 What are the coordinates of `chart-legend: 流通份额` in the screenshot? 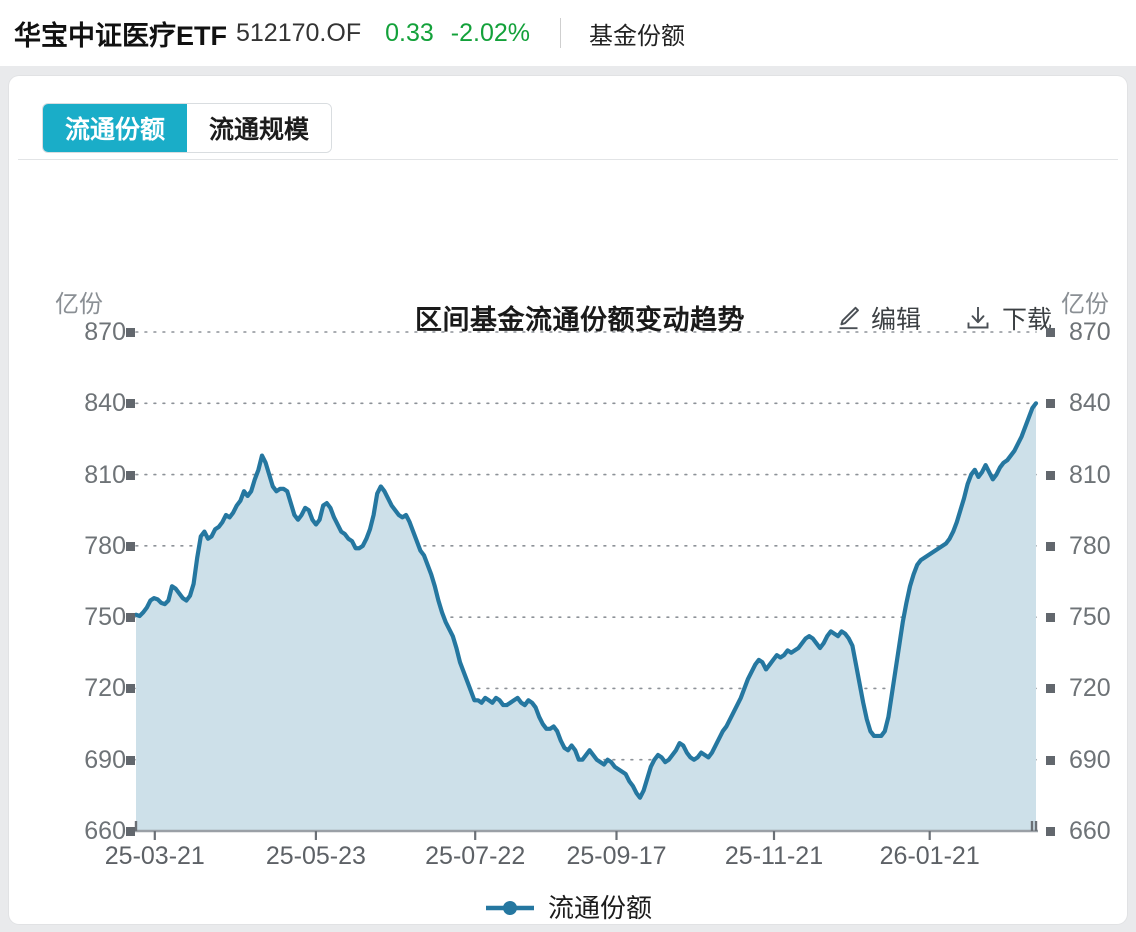 It's located at (568, 906).